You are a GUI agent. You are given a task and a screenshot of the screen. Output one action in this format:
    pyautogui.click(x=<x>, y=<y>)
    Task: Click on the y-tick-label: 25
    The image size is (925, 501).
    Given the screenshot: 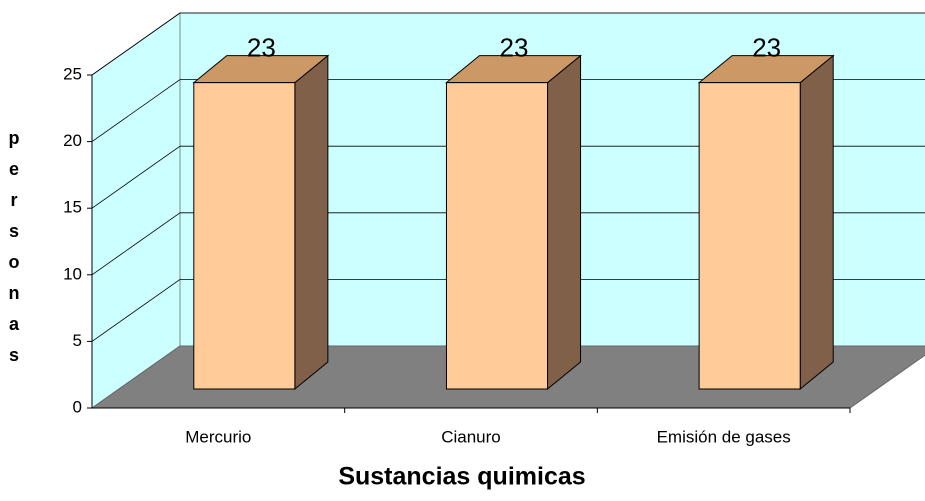 What is the action you would take?
    pyautogui.click(x=72, y=73)
    